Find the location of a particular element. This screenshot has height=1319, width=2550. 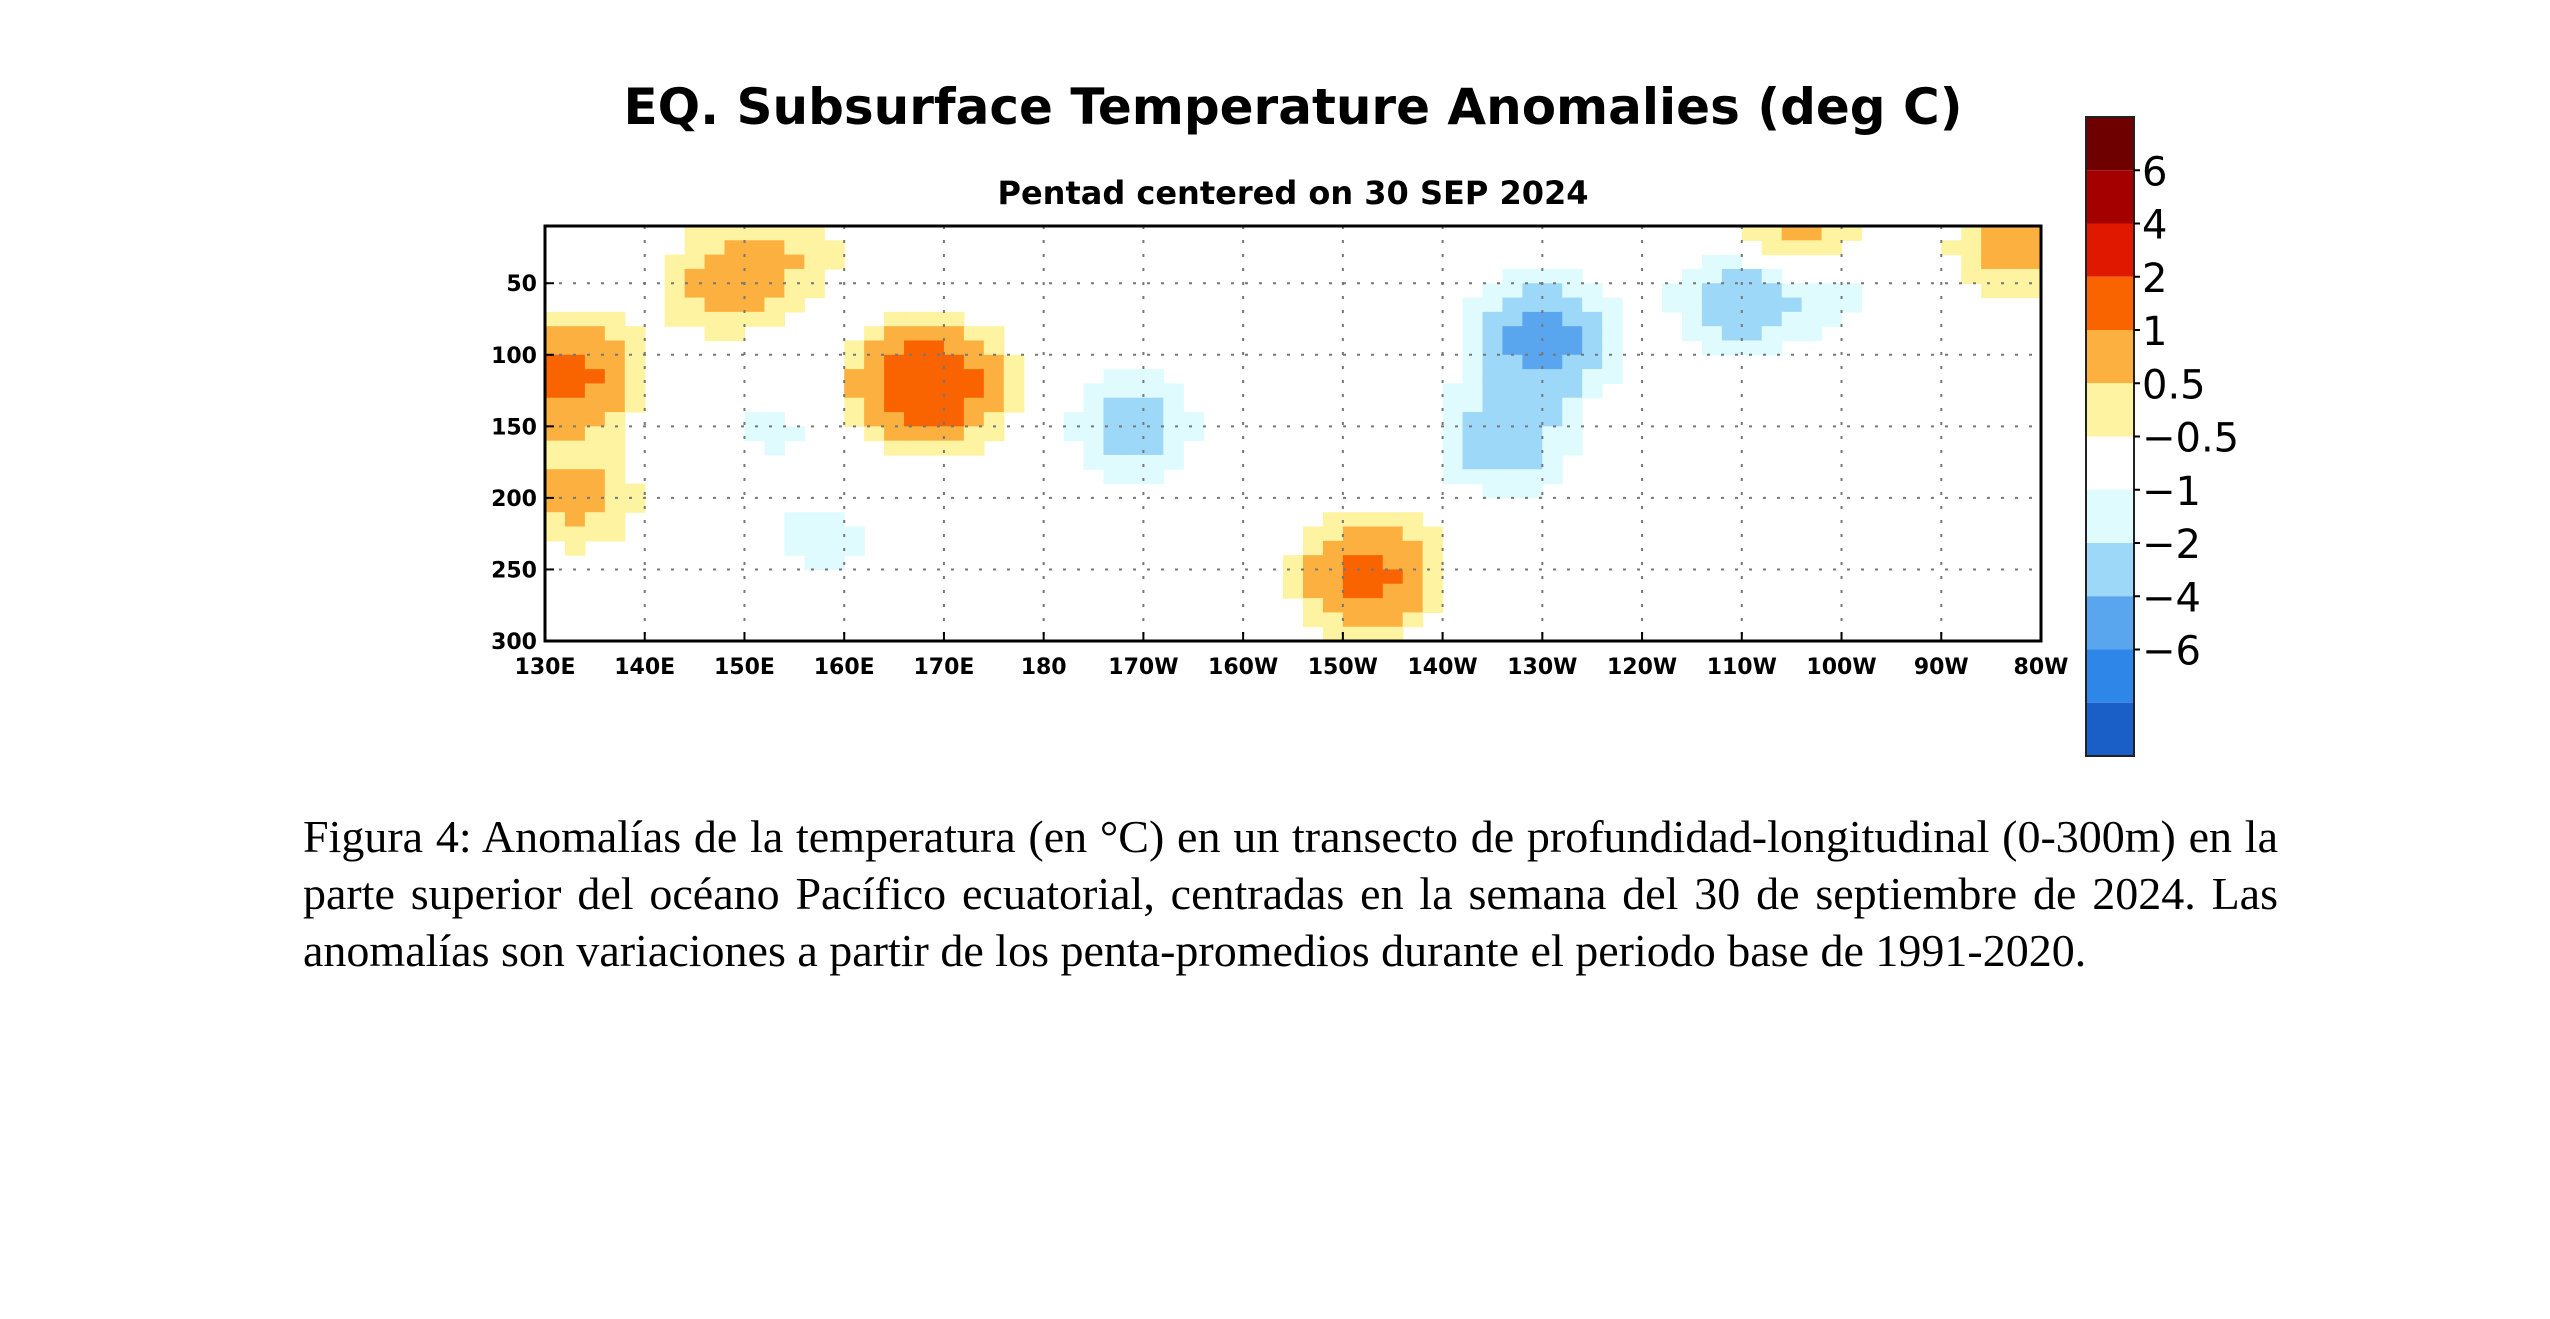

x-tick-label: 150W is located at coordinates (1343, 667).